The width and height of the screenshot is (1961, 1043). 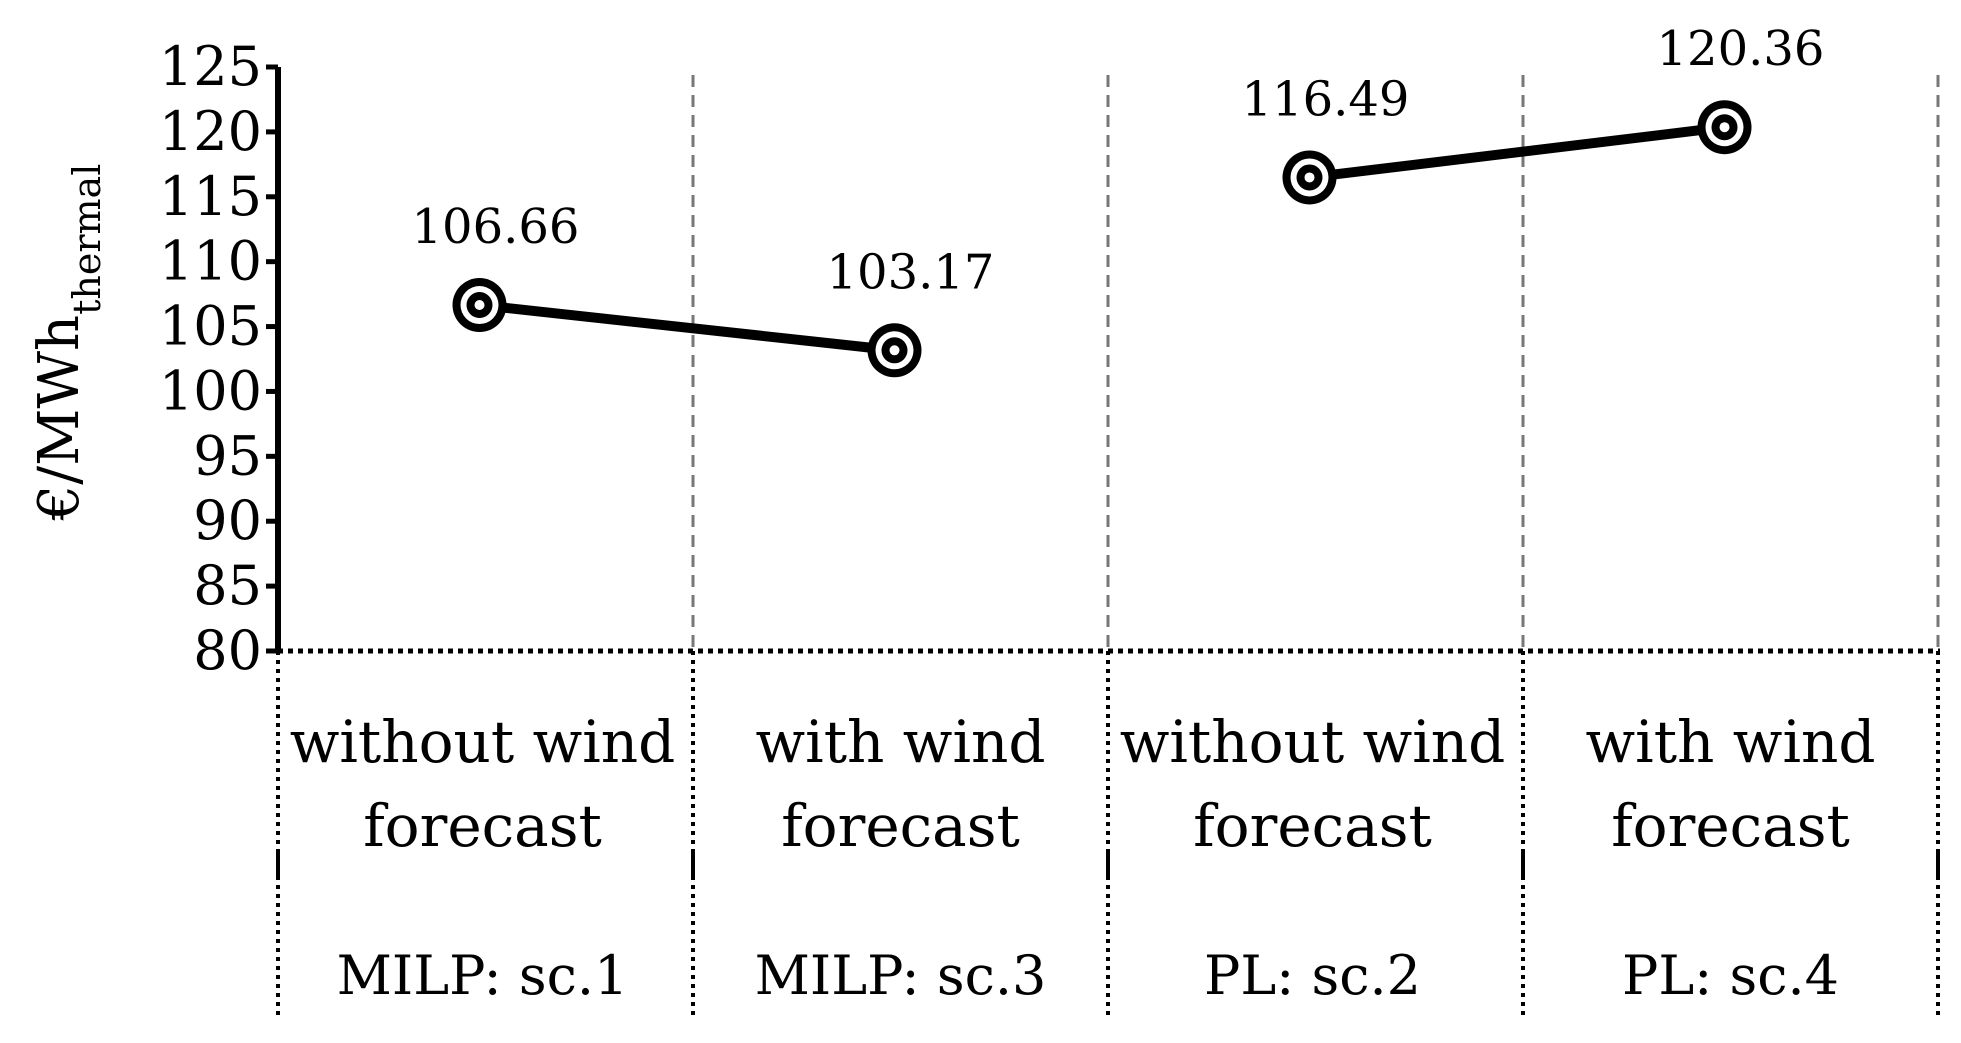 What do you see at coordinates (210, 390) in the screenshot?
I see `y-tick-label: 100` at bounding box center [210, 390].